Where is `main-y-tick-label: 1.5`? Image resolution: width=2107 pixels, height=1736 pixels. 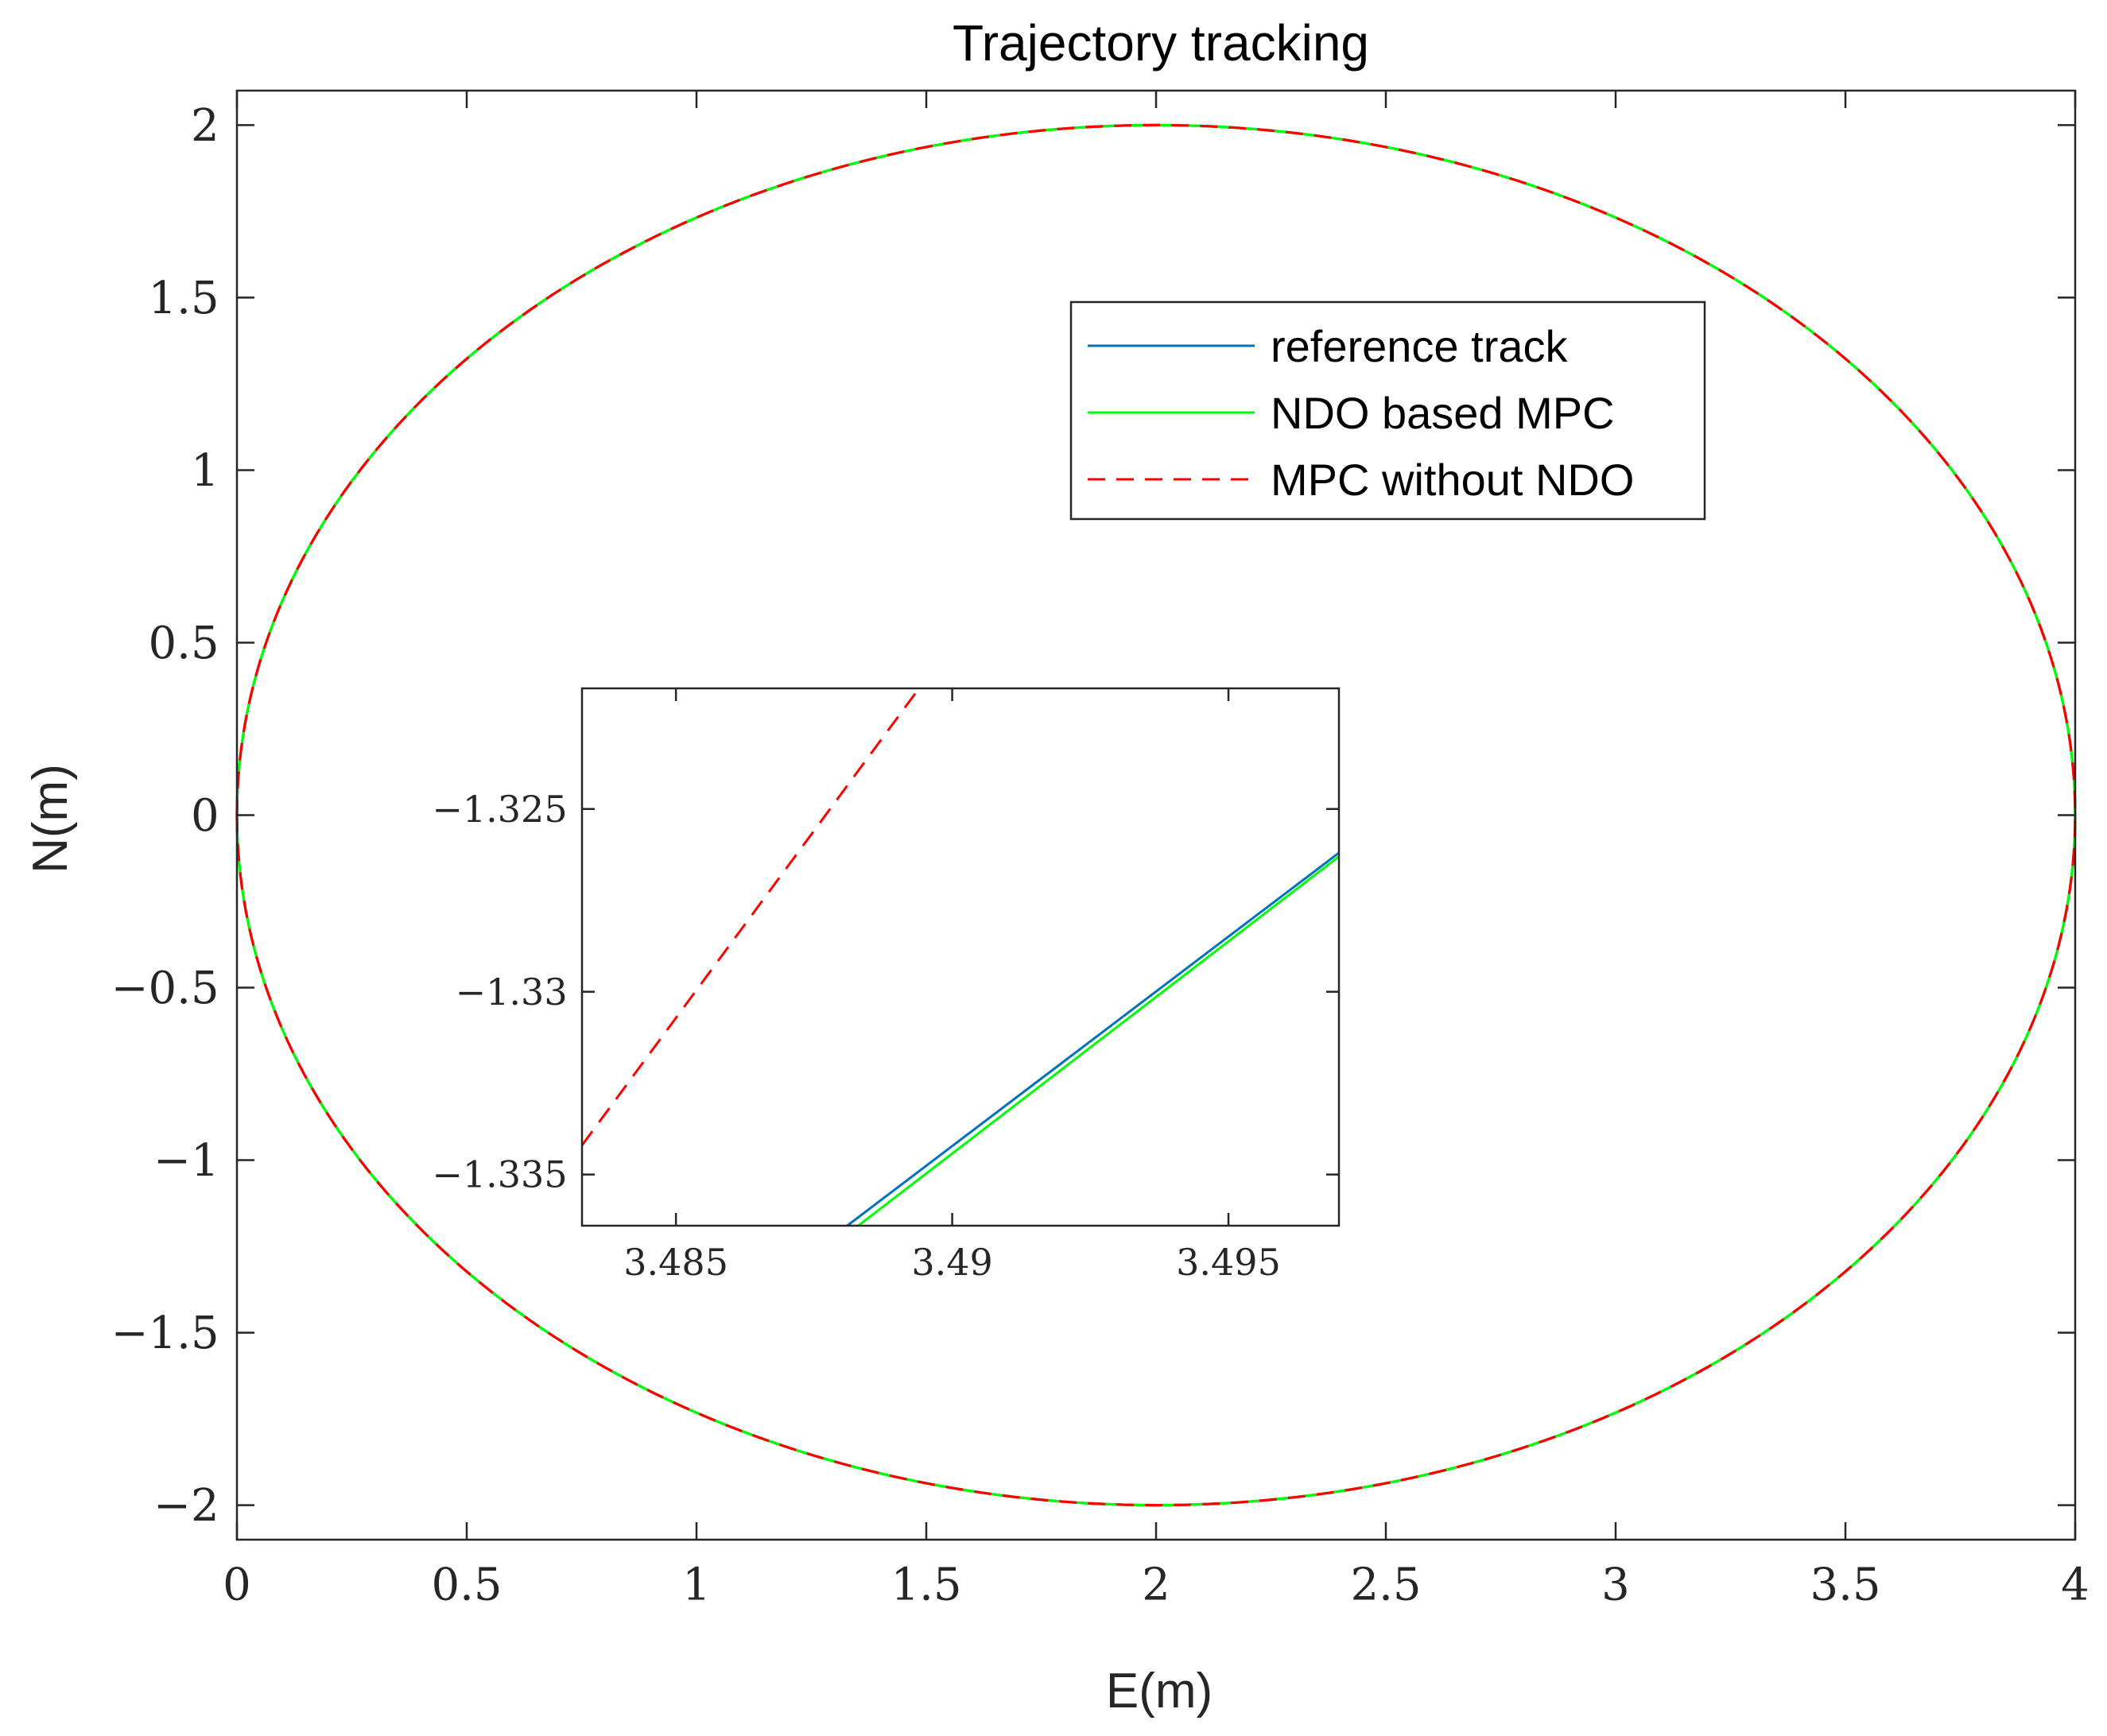
main-y-tick-label: 1.5 is located at coordinates (184, 298).